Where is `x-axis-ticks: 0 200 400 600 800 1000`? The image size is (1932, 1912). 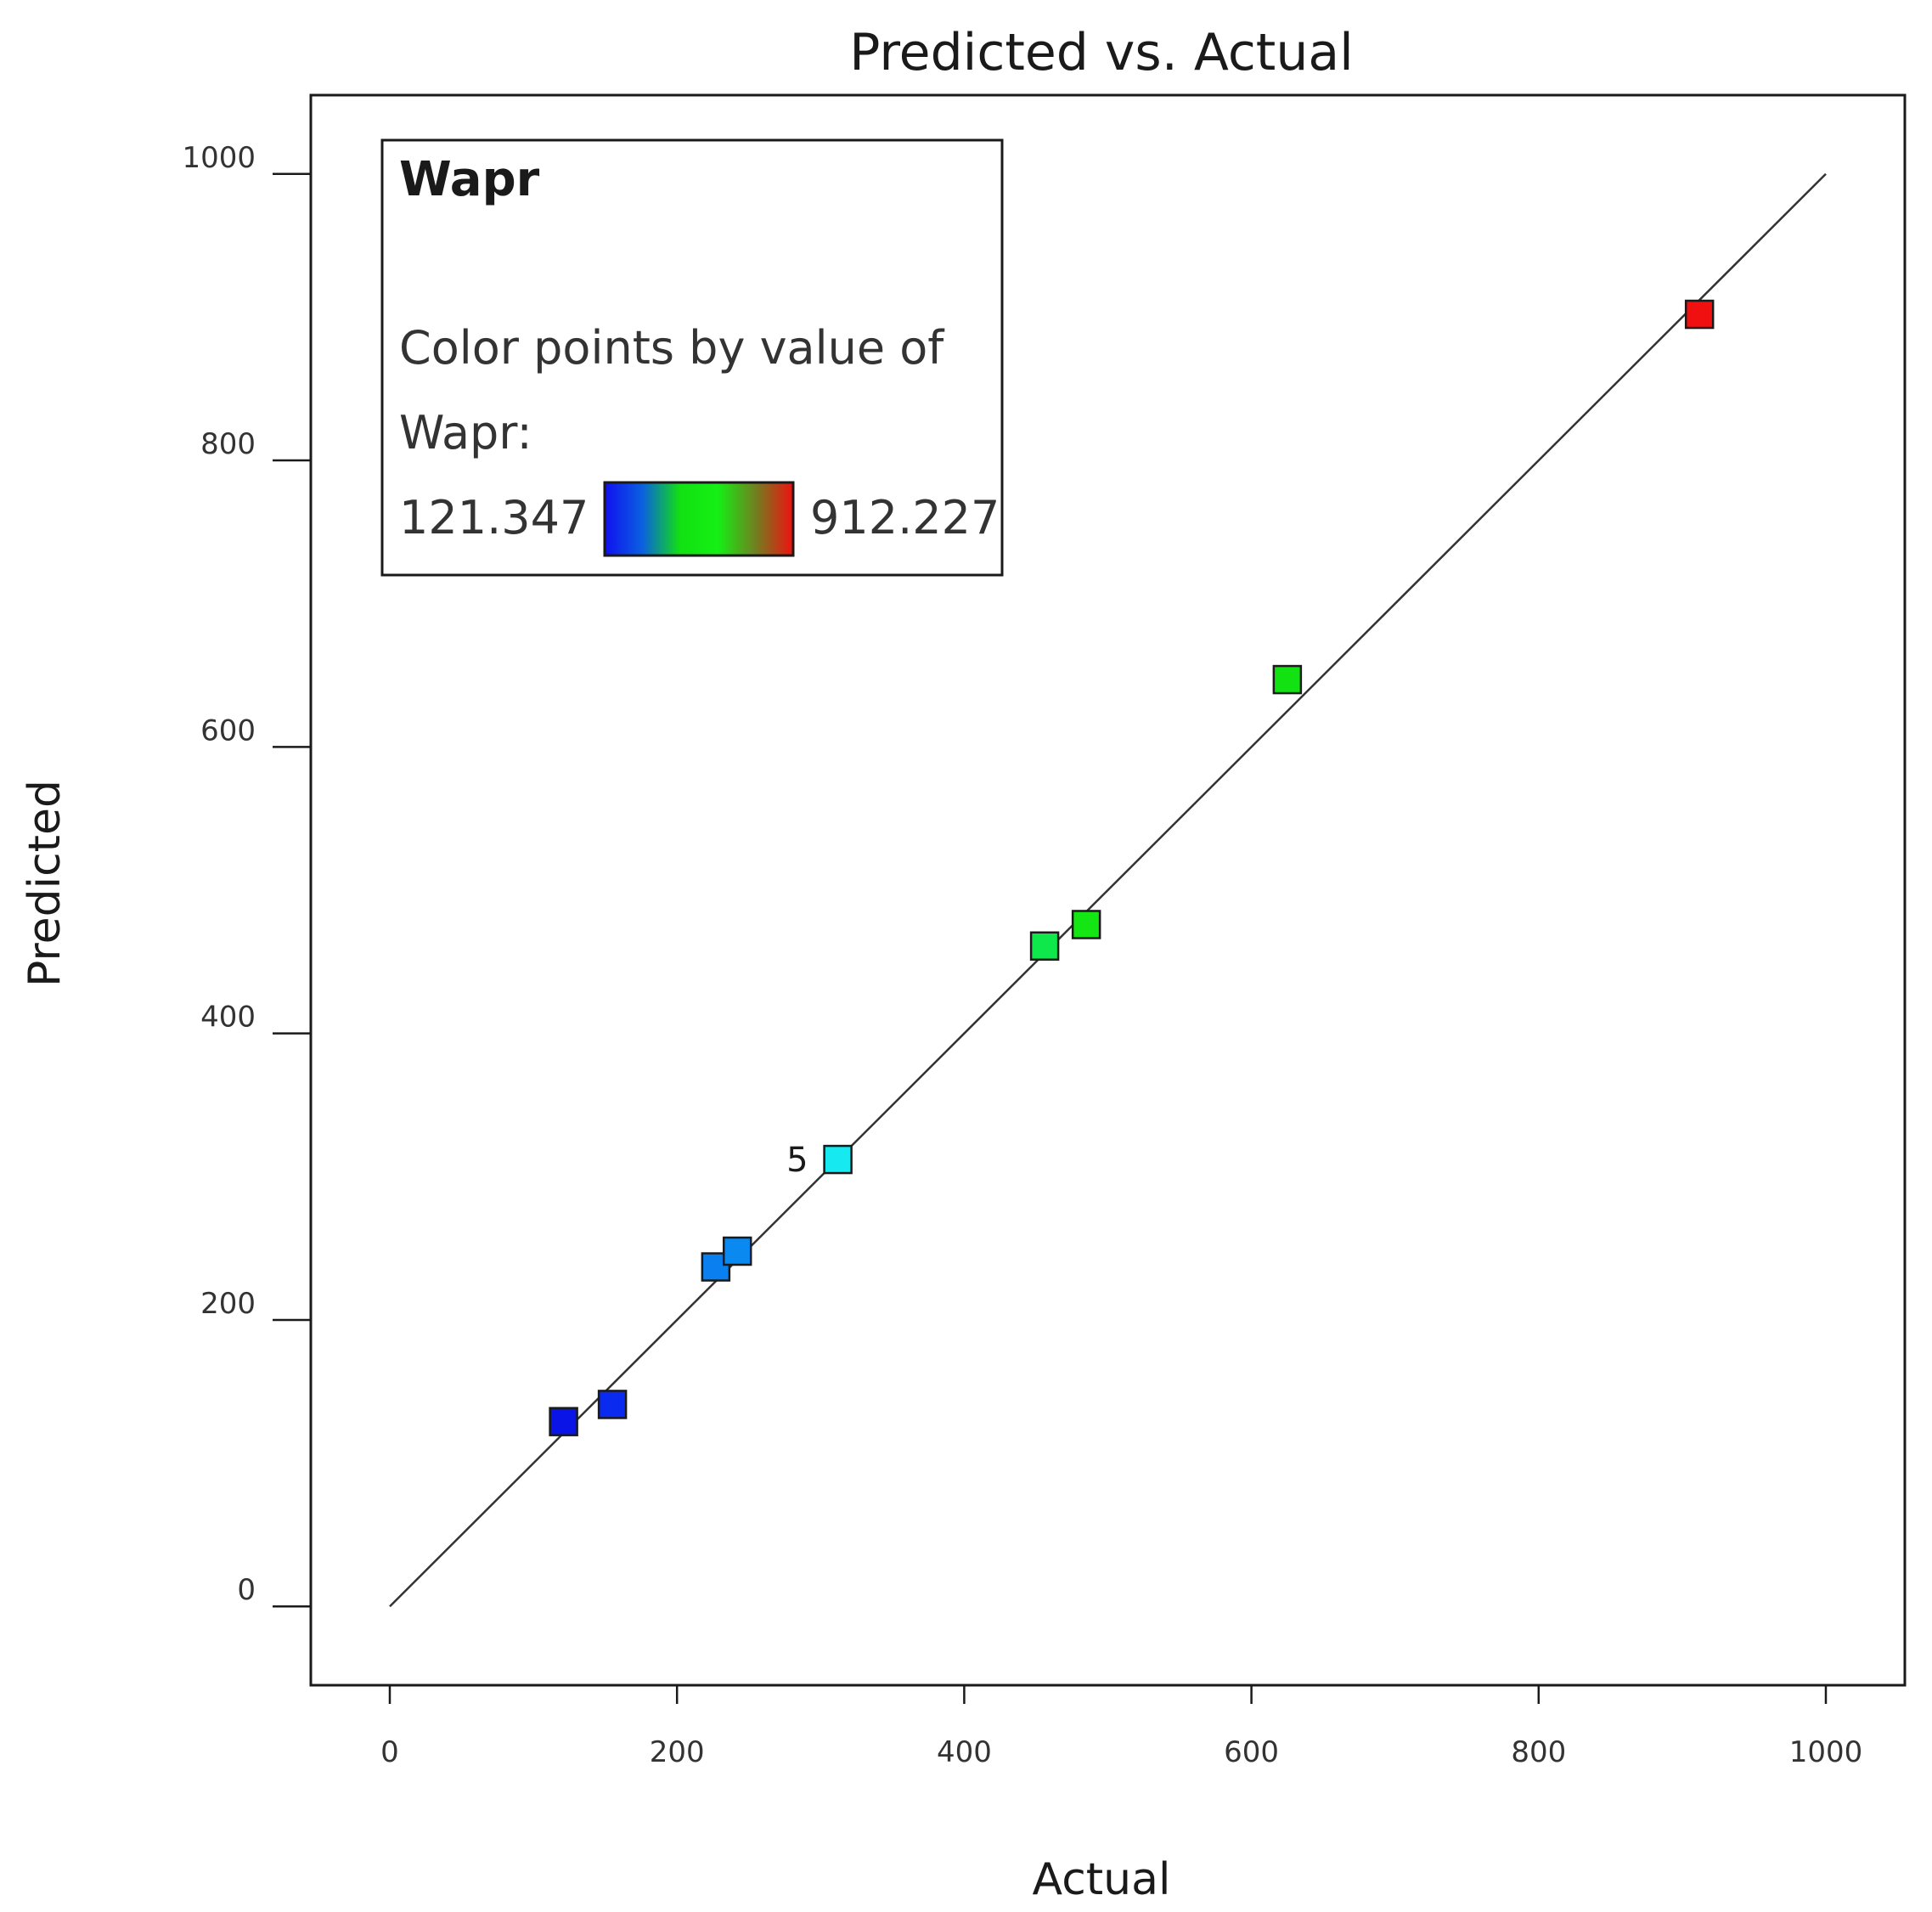 x-axis-ticks: 0 200 400 600 800 1000 is located at coordinates (1121, 1727).